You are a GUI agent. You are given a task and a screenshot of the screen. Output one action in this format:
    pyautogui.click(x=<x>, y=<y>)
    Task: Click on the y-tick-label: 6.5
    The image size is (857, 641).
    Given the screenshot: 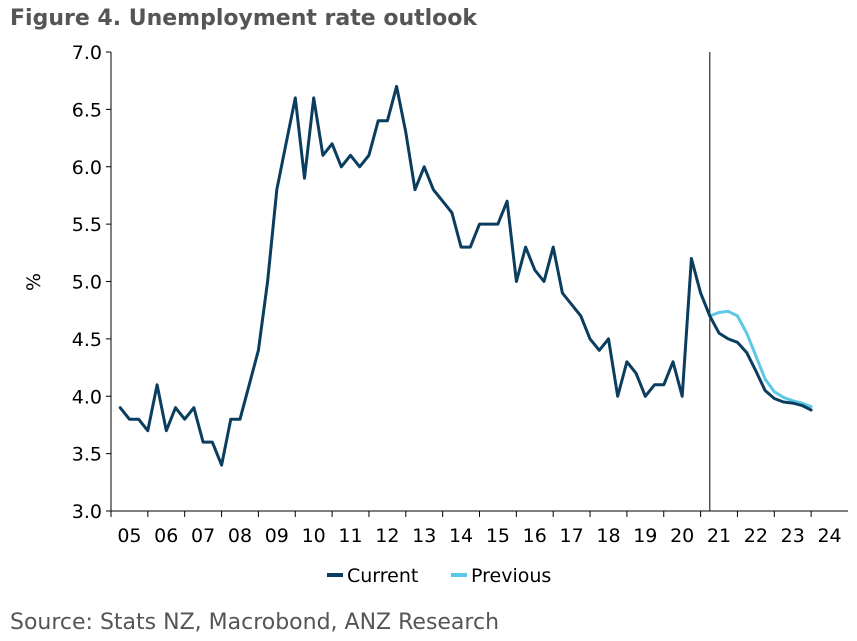 What is the action you would take?
    pyautogui.click(x=87, y=110)
    